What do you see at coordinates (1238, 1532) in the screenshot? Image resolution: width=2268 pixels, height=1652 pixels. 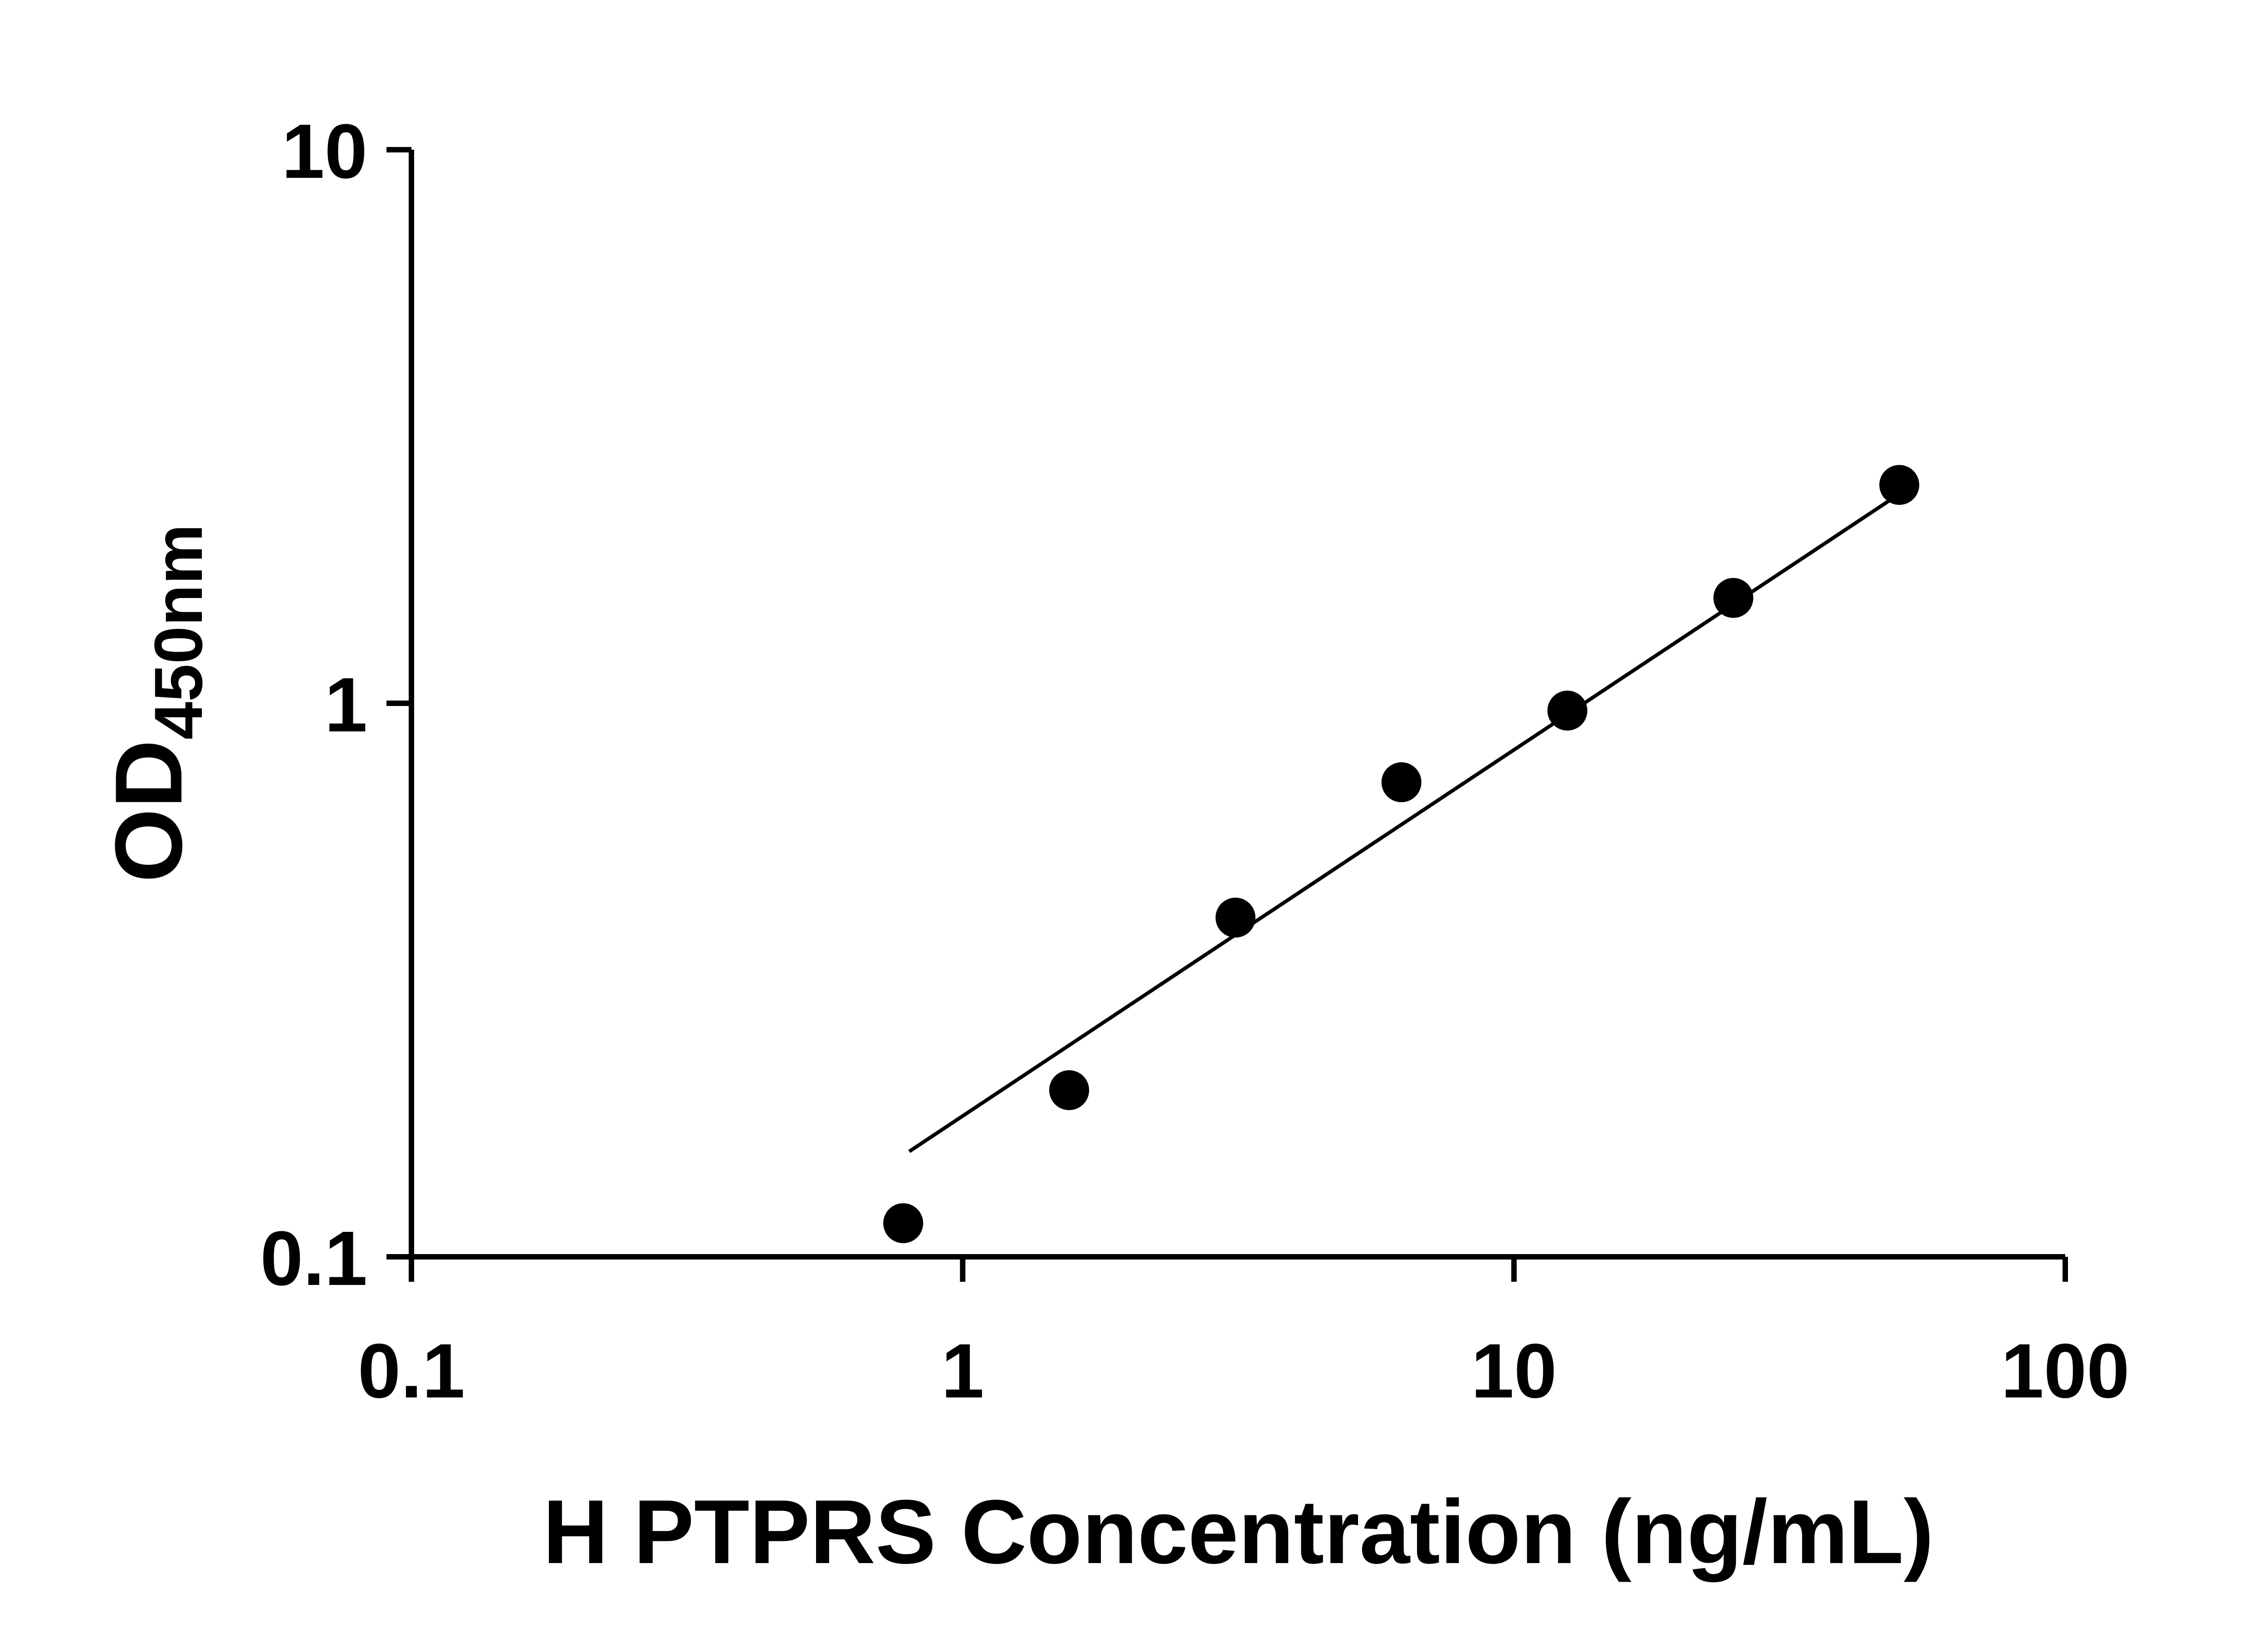 I see `x-axis-title: H PTPRS Concentration (ng/mL)` at bounding box center [1238, 1532].